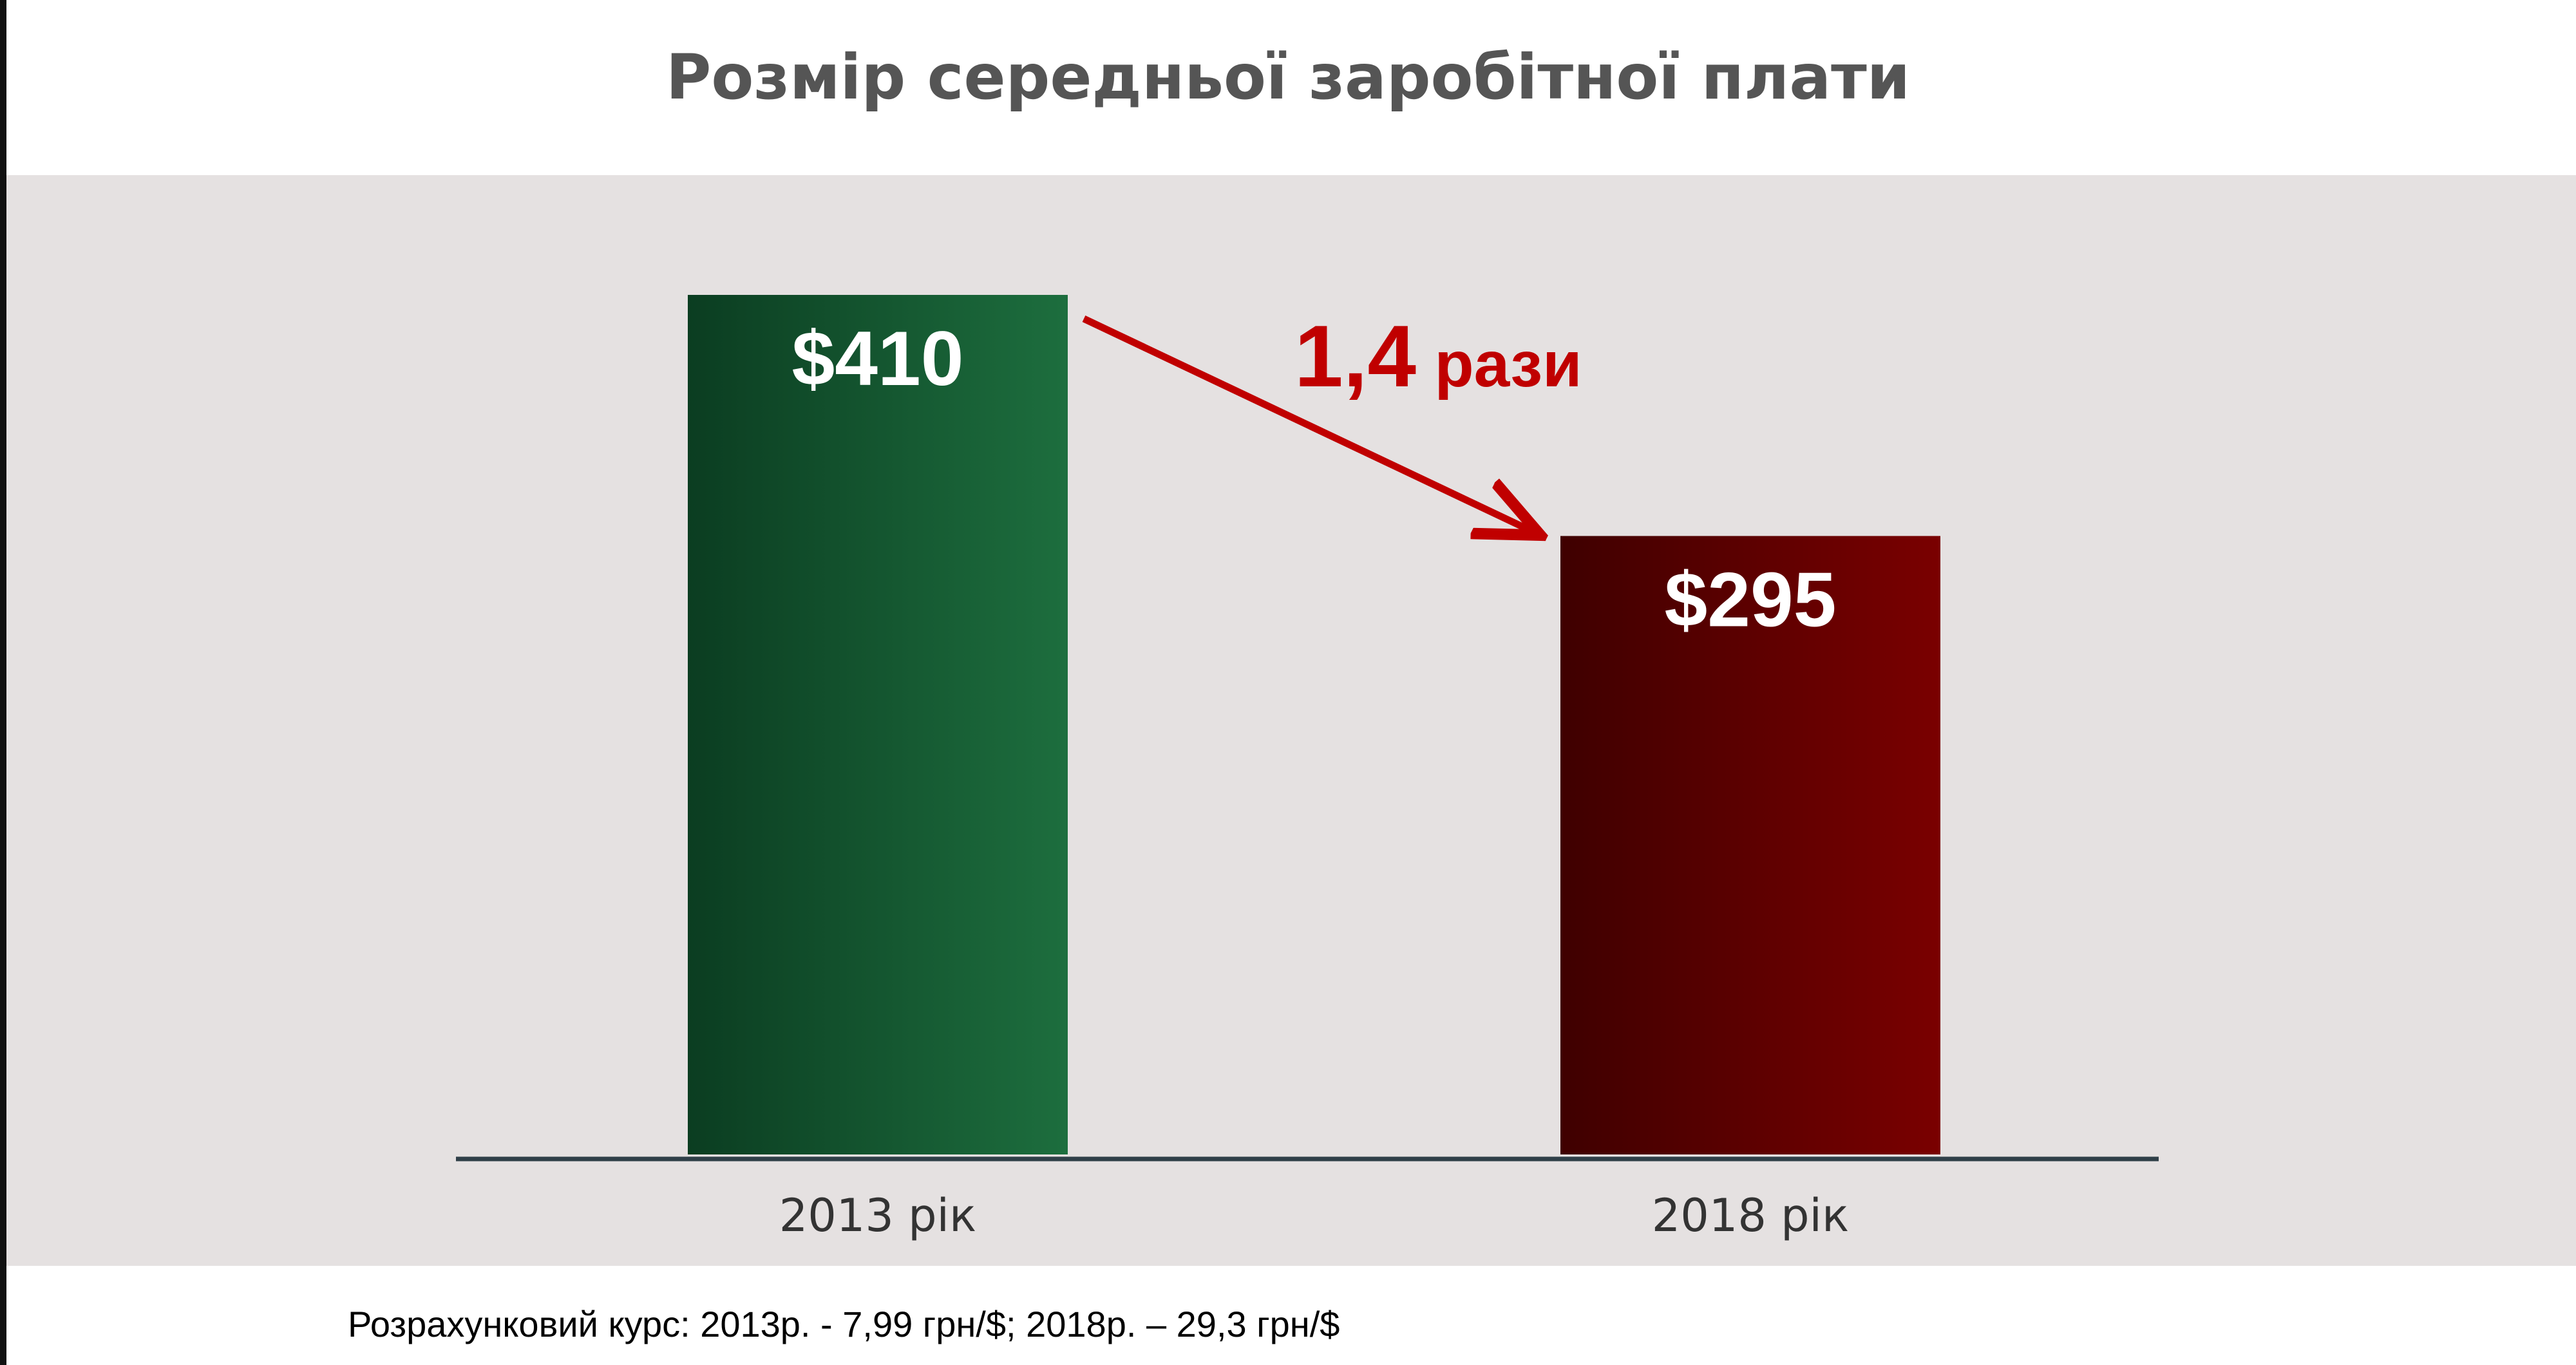  I want to click on ratio-number: 1,4, so click(1355, 356).